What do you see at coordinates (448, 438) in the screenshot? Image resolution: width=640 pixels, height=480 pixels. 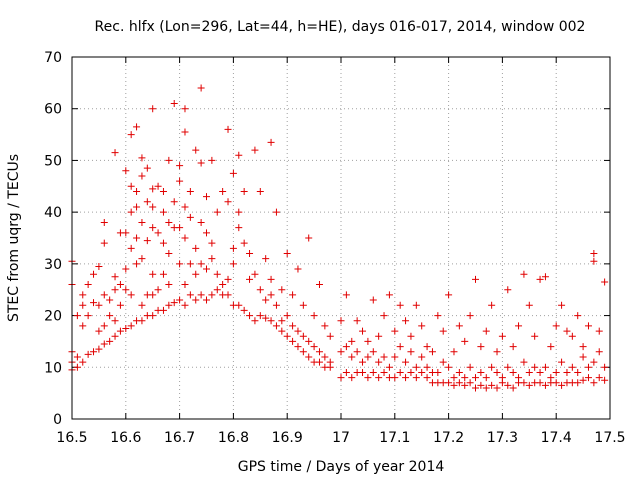 I see `x-tick-label: 17.2` at bounding box center [448, 438].